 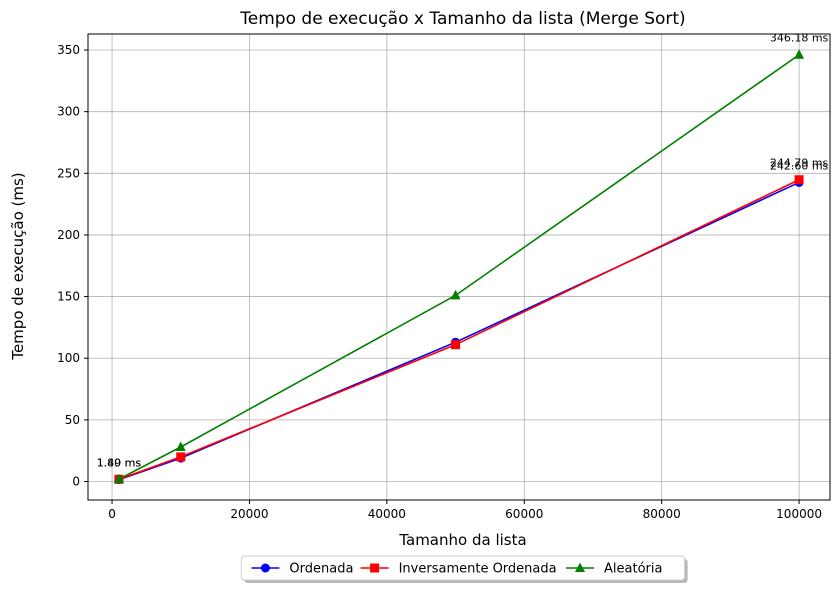 I want to click on legend-marker-aleat-ria, so click(x=580, y=567).